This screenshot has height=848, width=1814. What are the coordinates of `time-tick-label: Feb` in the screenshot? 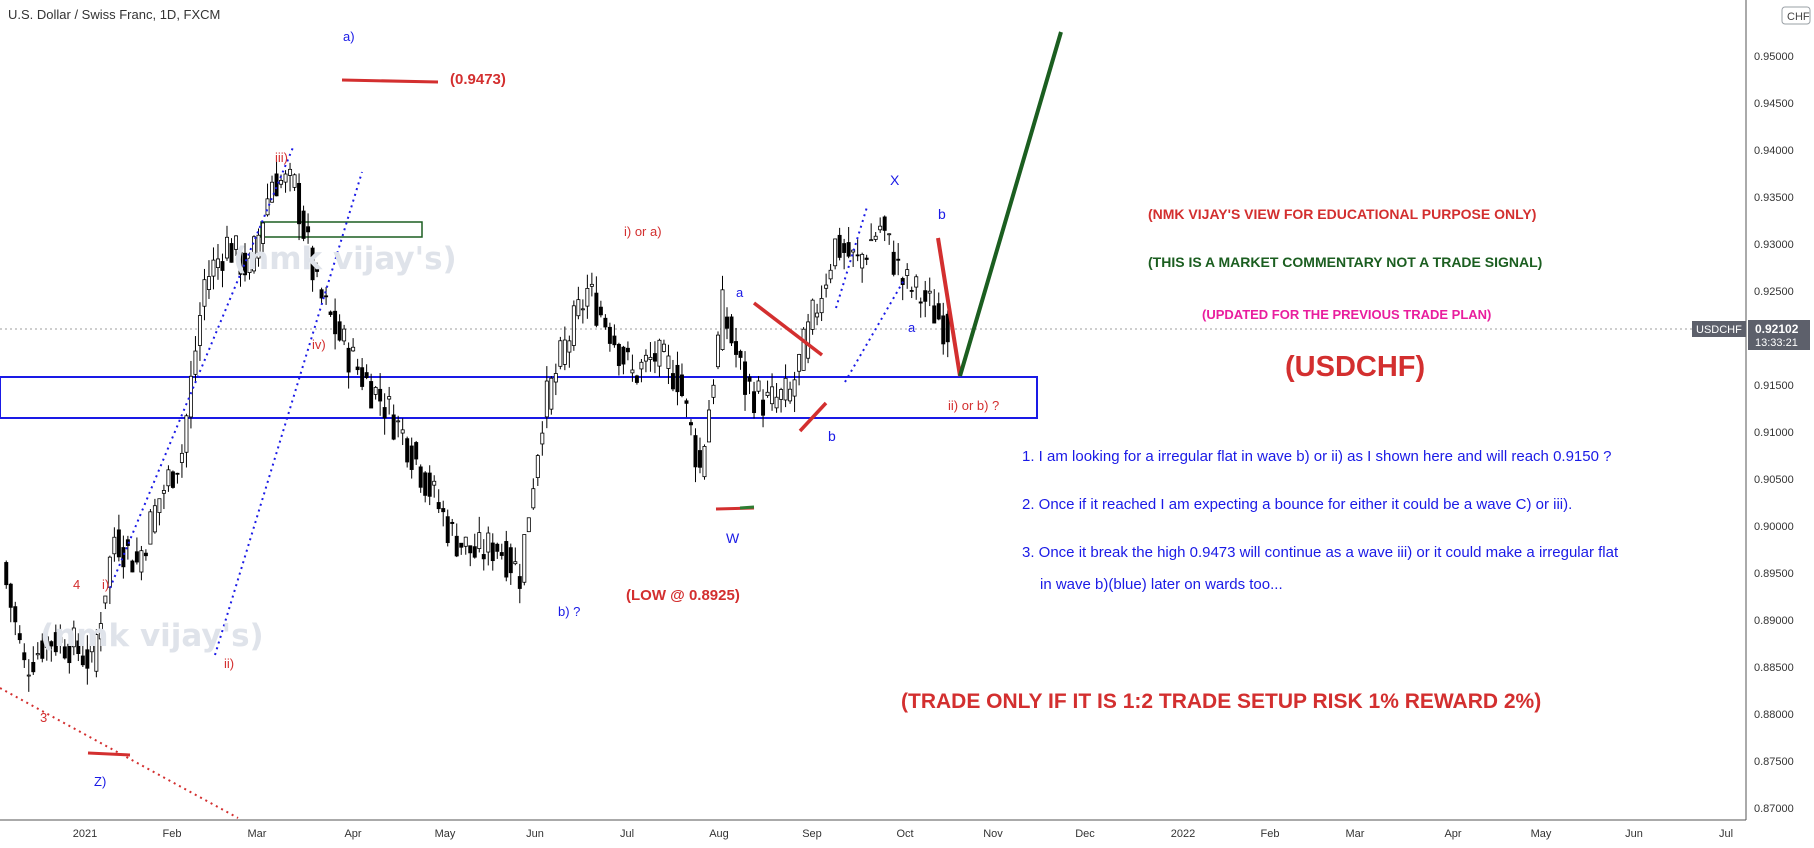 It's located at (172, 834).